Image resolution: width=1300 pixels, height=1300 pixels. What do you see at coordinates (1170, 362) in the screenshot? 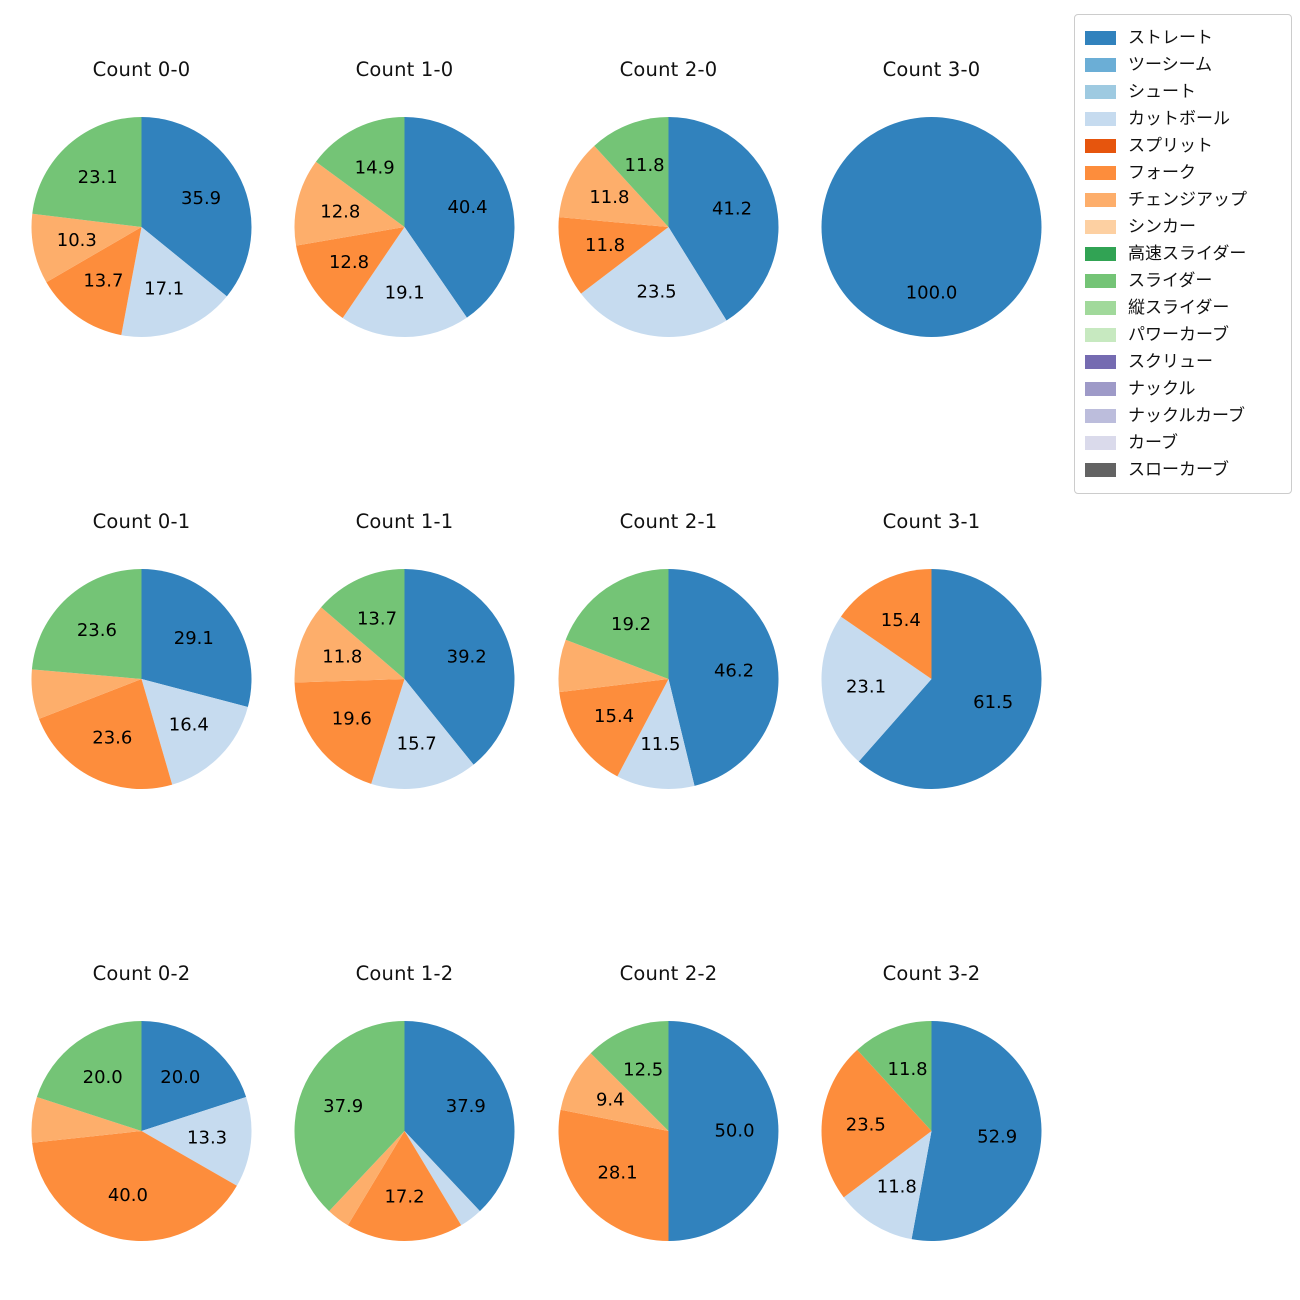
I see `legend-label: スクリュー` at bounding box center [1170, 362].